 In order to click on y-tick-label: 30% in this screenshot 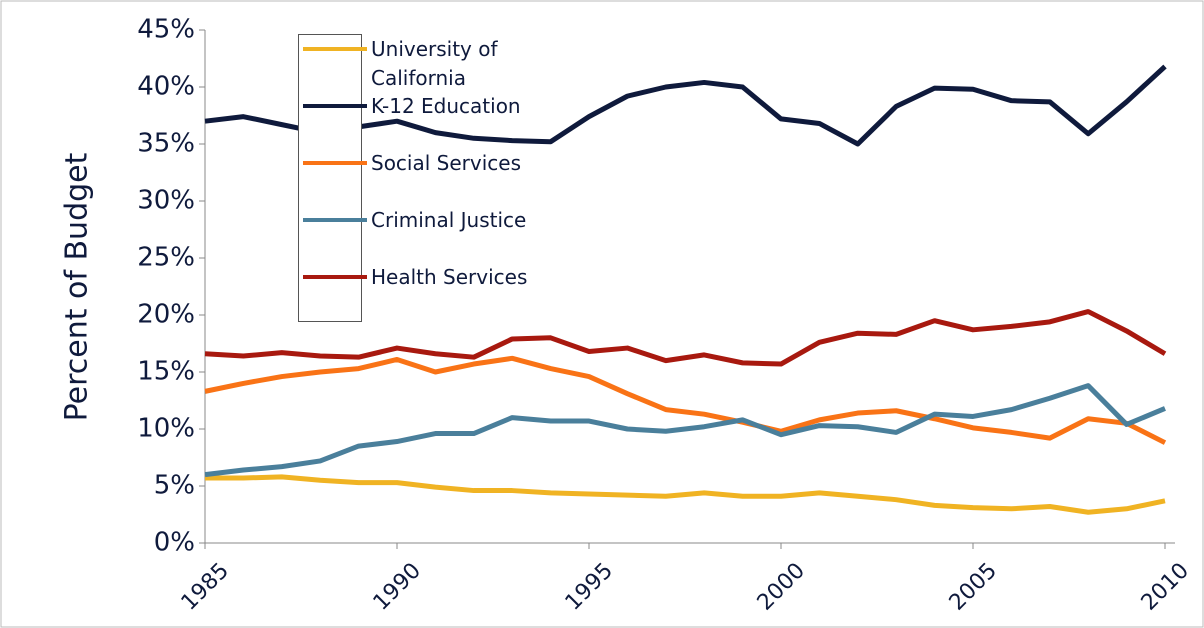, I will do `click(166, 201)`.